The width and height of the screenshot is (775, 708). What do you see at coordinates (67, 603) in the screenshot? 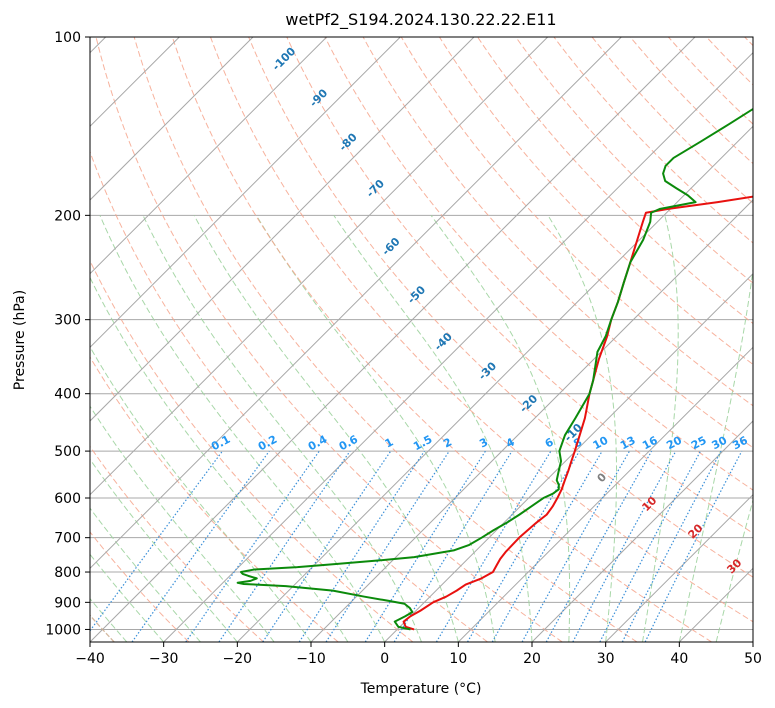
I see `y-tick-label: 900` at bounding box center [67, 603].